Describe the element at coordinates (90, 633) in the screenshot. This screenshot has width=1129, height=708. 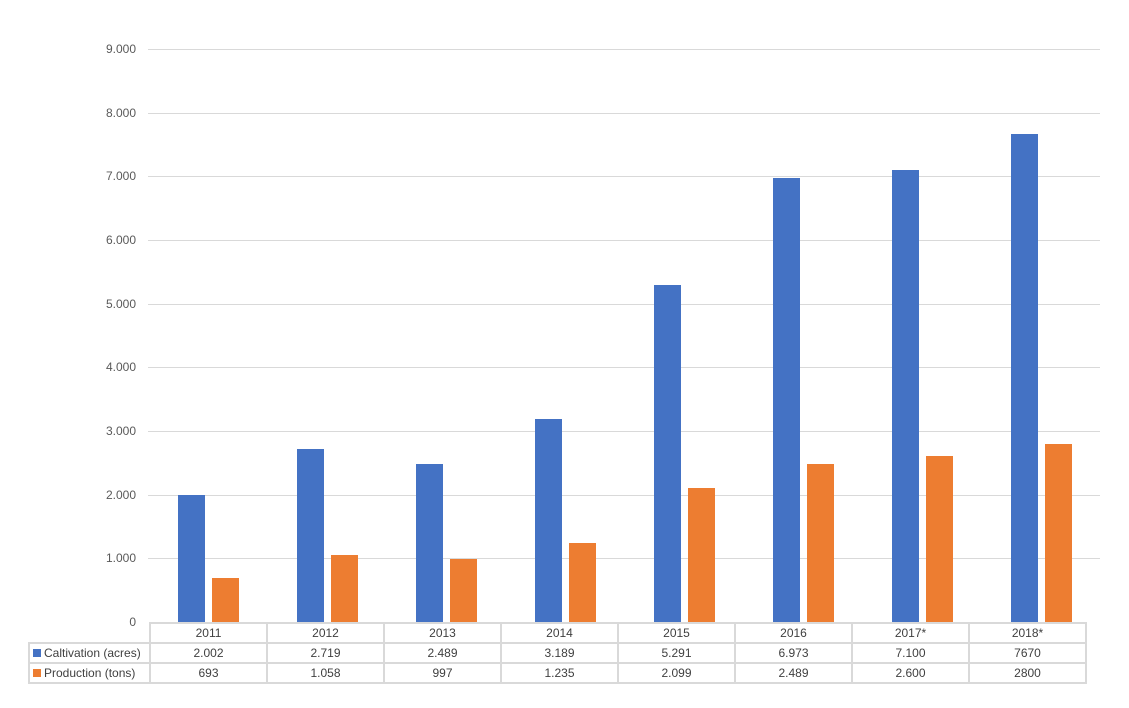
I see `data-table-corner` at that location.